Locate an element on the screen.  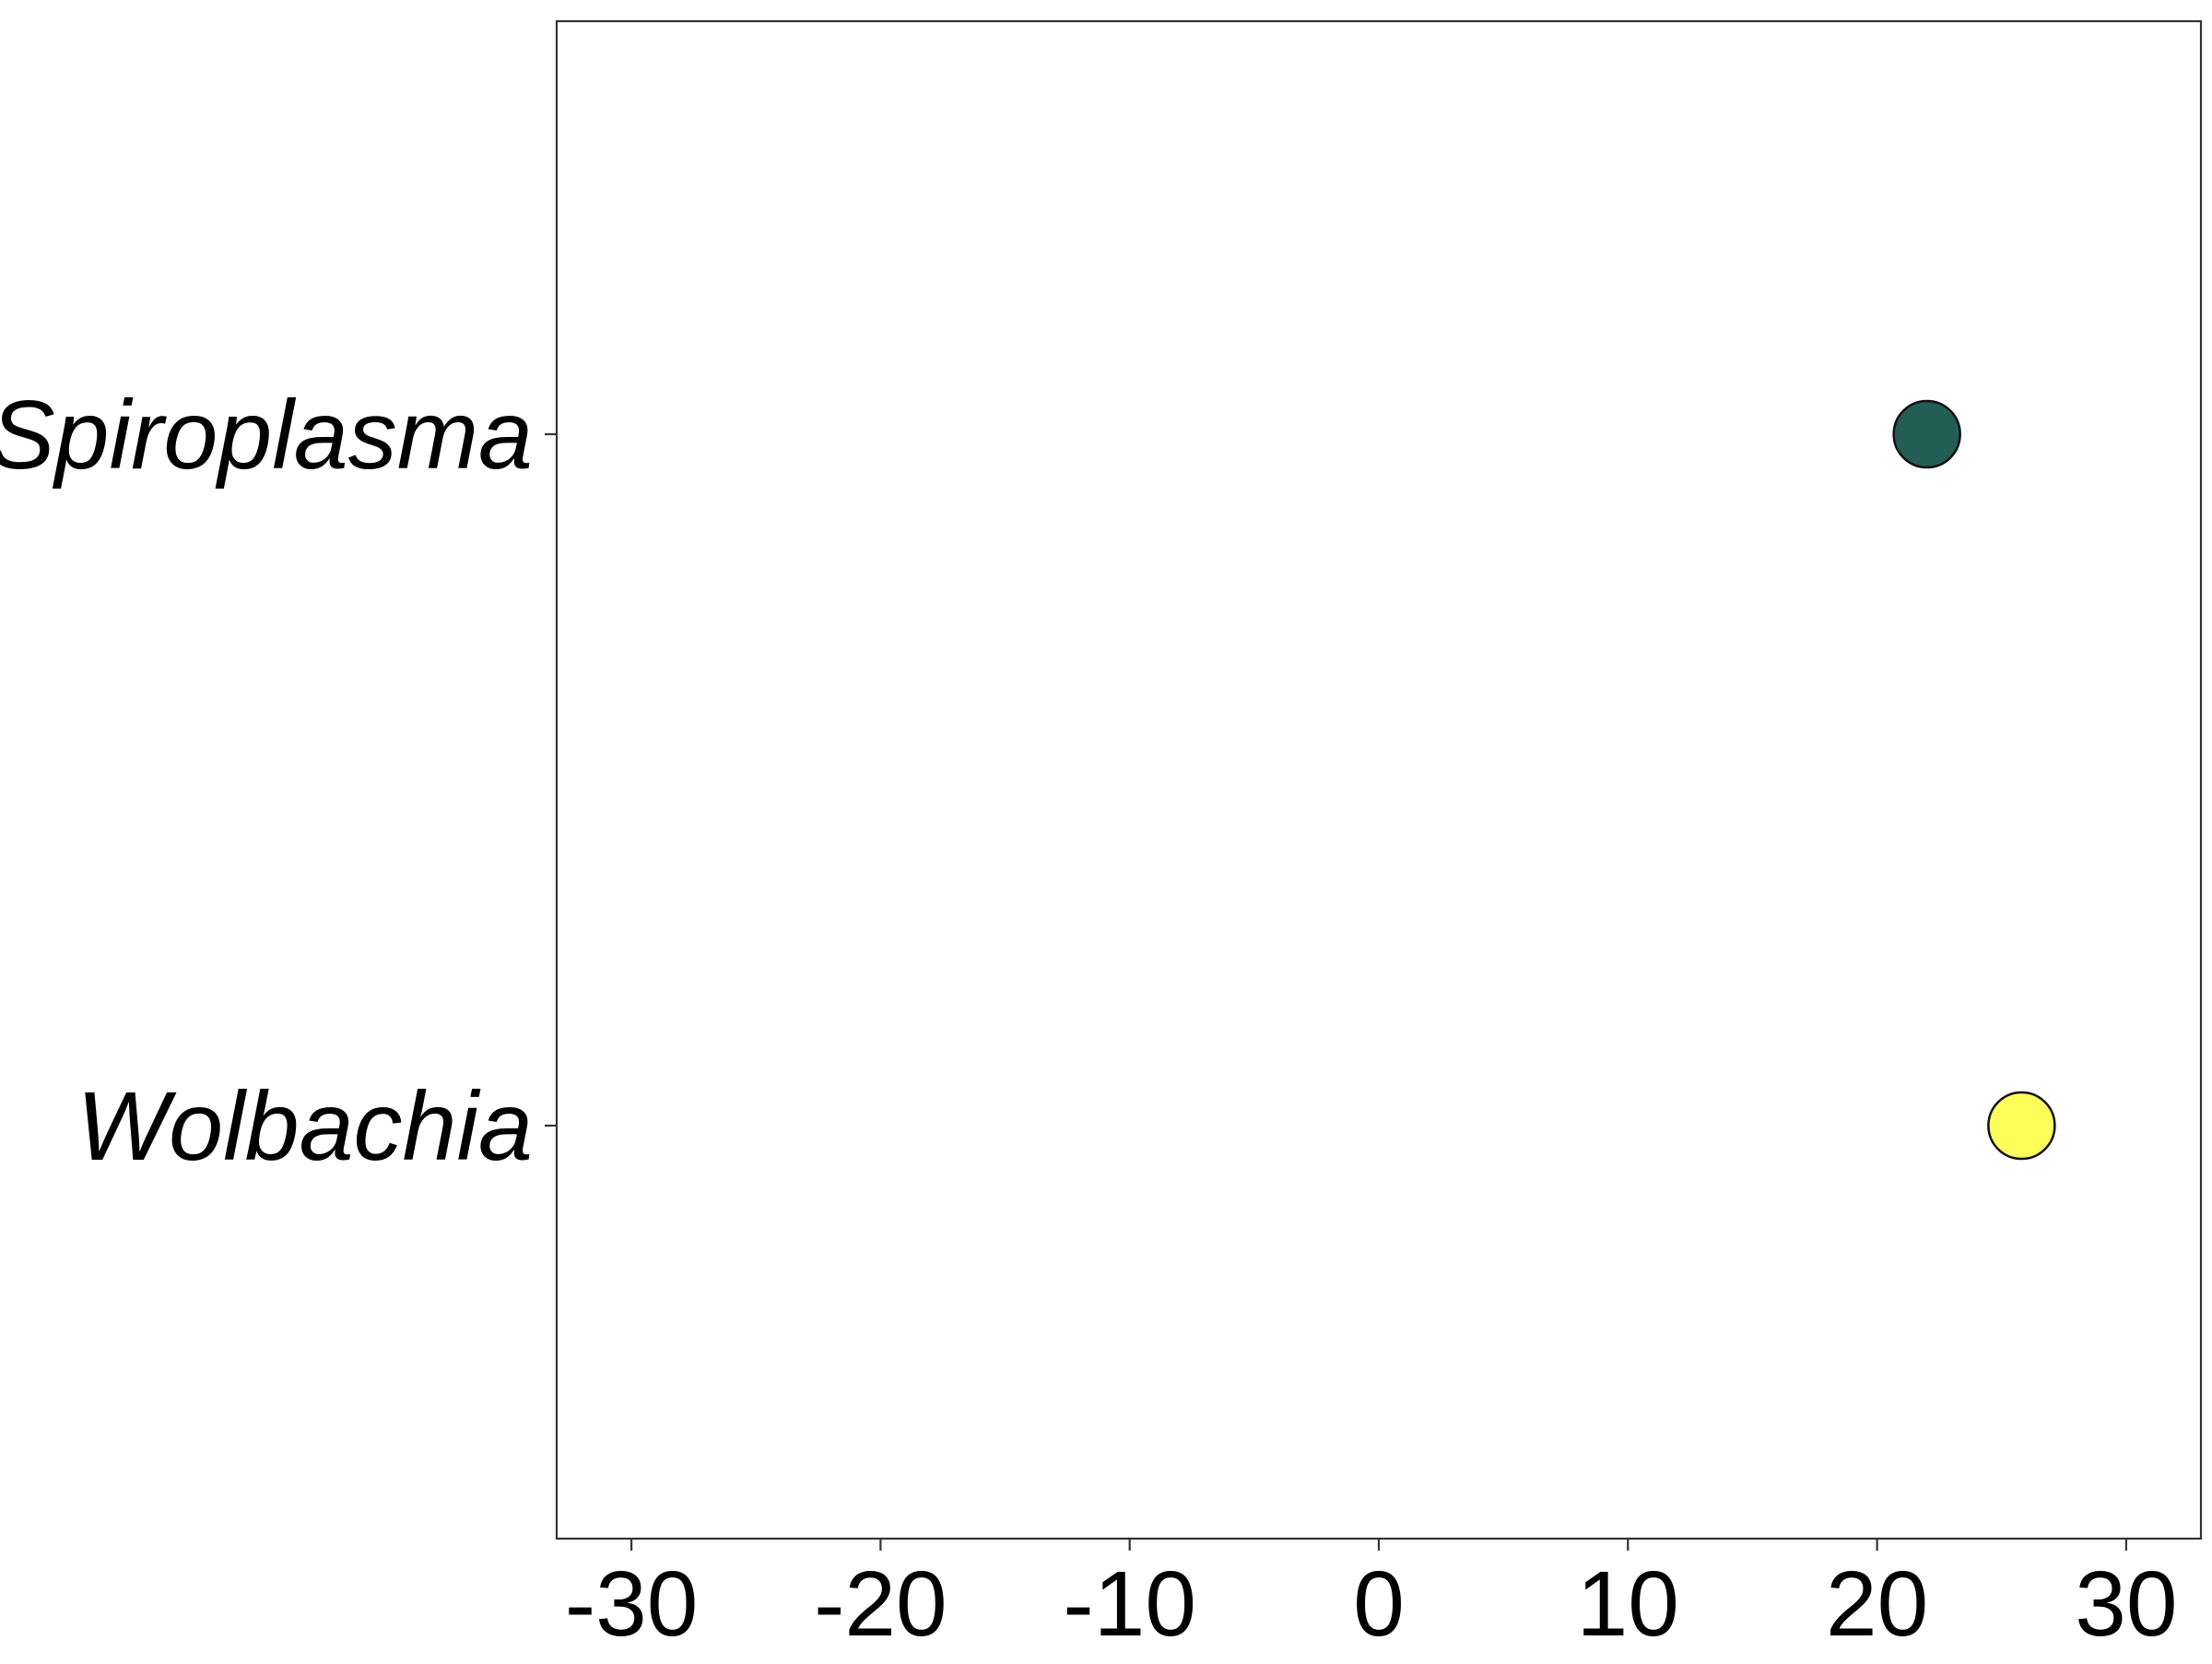
x-tick-label: 20 is located at coordinates (1877, 1604).